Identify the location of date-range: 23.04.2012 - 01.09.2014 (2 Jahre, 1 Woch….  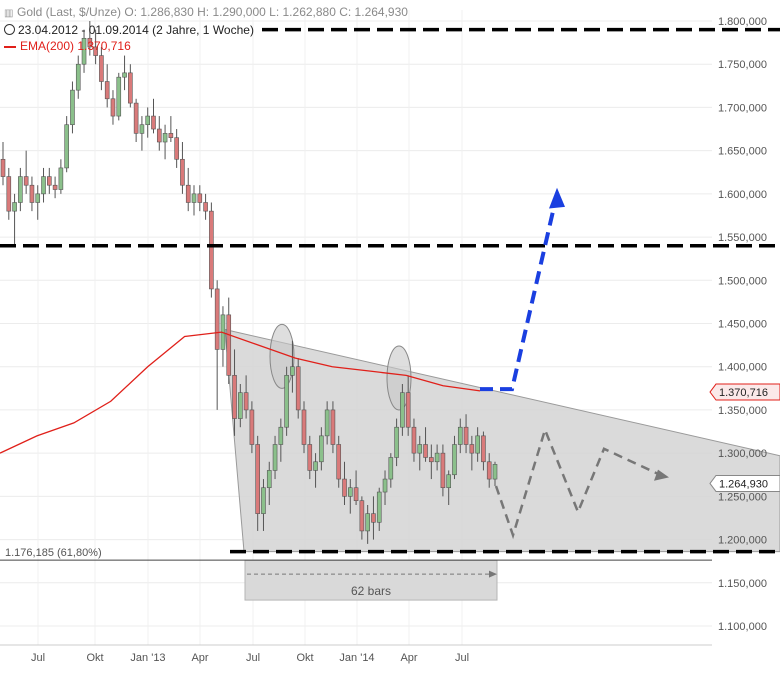
(136, 30).